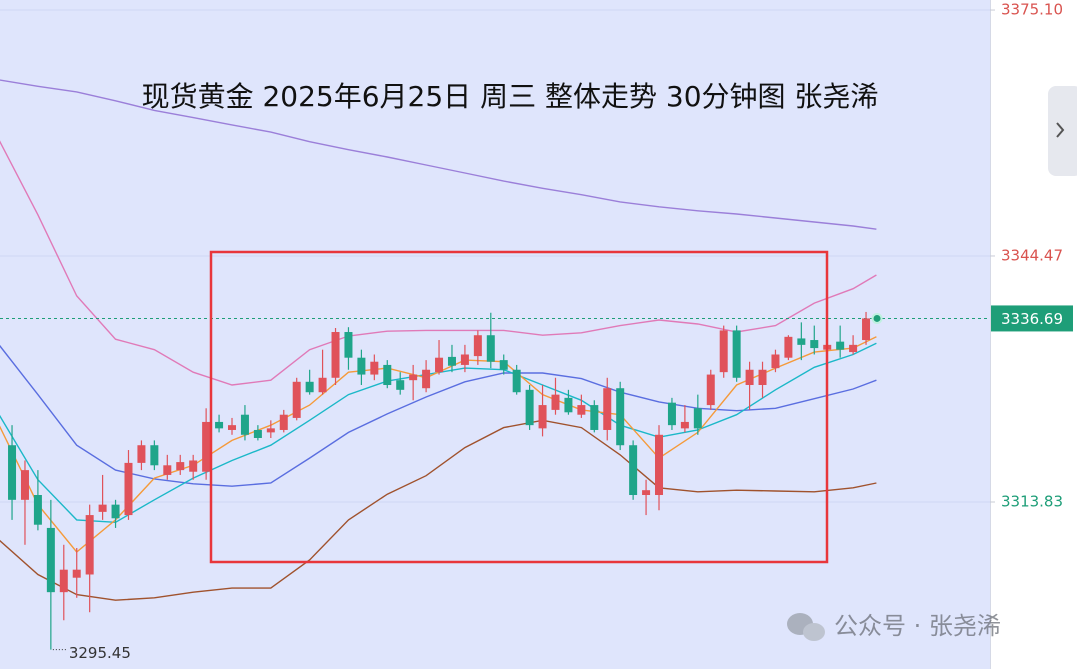  I want to click on current-price-dot, so click(877, 318).